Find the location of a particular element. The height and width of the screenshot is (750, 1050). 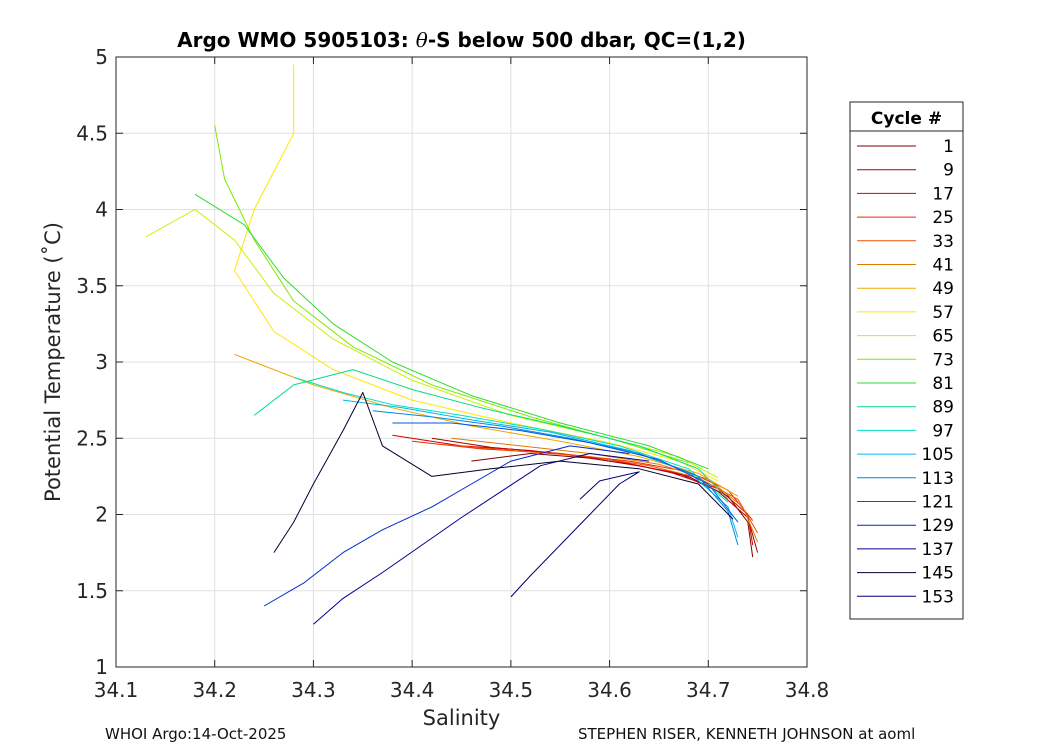

x-tick-label: 34.5 is located at coordinates (511, 690).